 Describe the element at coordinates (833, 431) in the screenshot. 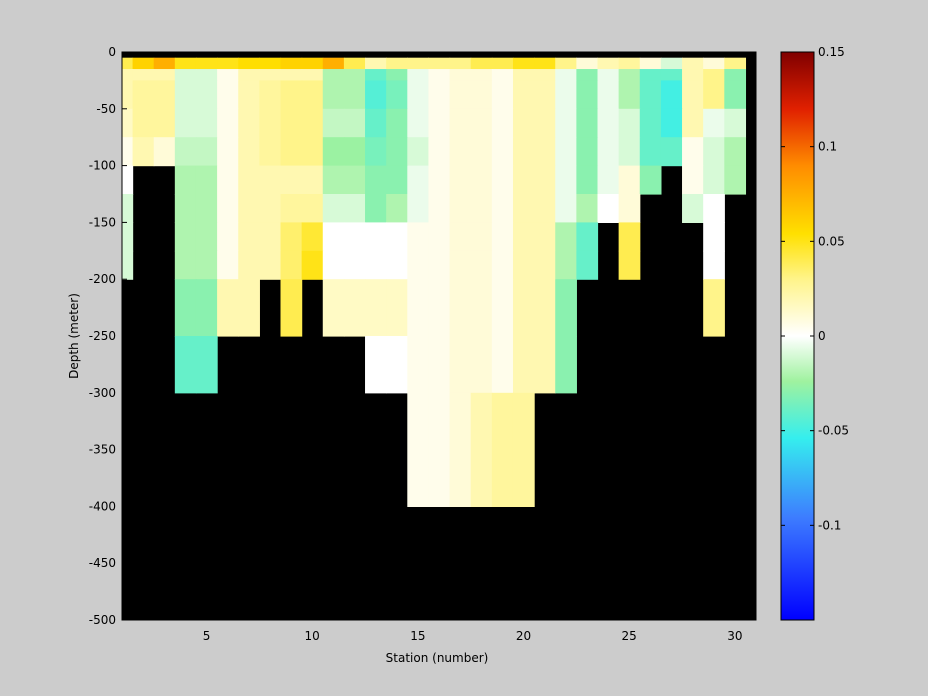

I see `colorbar-tick-label: -0.05` at that location.